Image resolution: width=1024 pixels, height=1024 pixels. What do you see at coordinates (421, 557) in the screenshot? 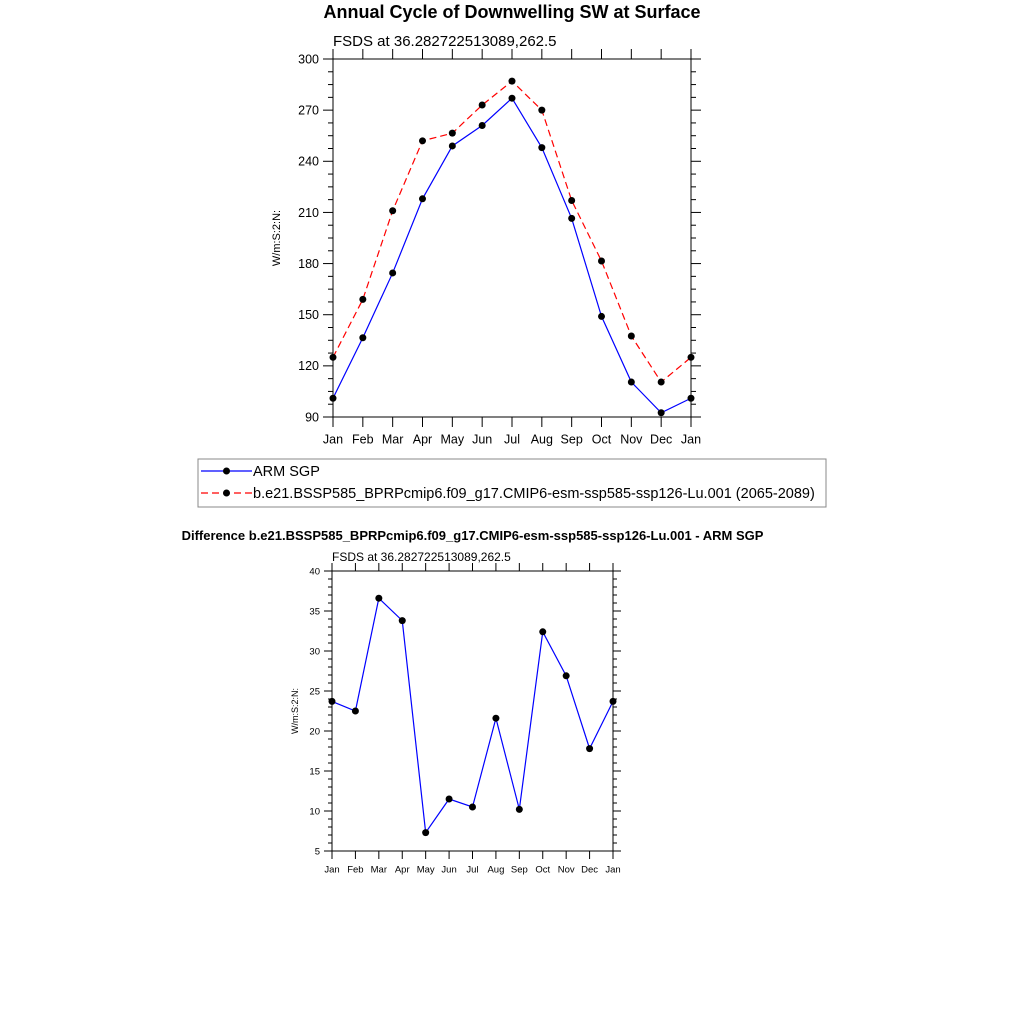
I see `chart-1-subtitle: FSDS at 36.282722513089,262.5` at bounding box center [421, 557].